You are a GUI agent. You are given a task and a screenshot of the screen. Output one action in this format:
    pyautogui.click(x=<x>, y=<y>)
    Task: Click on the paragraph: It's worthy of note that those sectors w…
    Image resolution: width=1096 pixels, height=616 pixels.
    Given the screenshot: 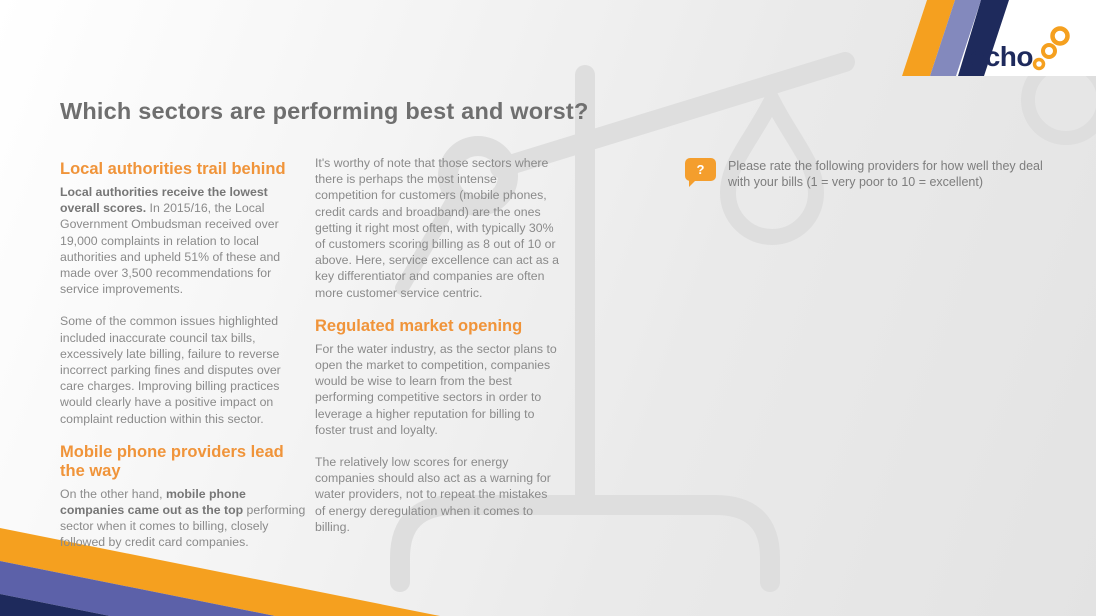 What is the action you would take?
    pyautogui.click(x=437, y=228)
    